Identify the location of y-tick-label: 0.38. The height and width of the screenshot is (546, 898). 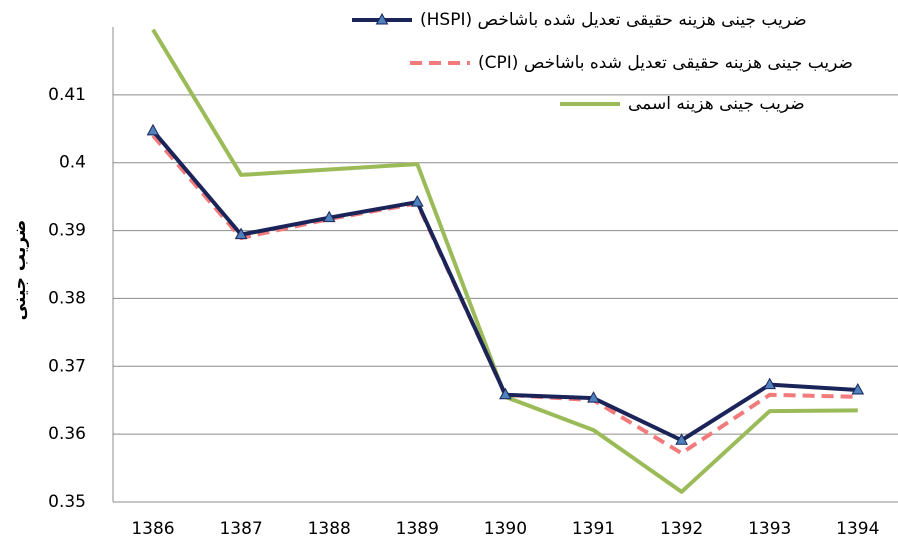
(67, 298).